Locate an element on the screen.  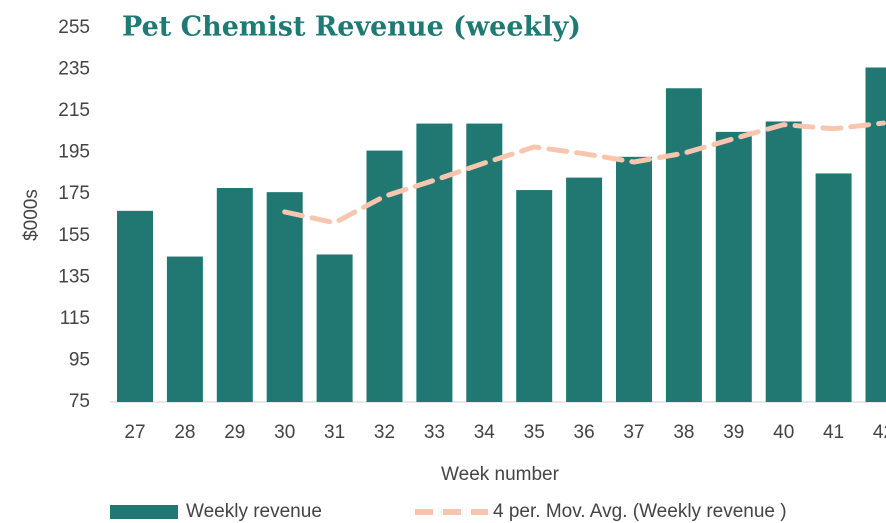
x-tick-label: 41 is located at coordinates (833, 432).